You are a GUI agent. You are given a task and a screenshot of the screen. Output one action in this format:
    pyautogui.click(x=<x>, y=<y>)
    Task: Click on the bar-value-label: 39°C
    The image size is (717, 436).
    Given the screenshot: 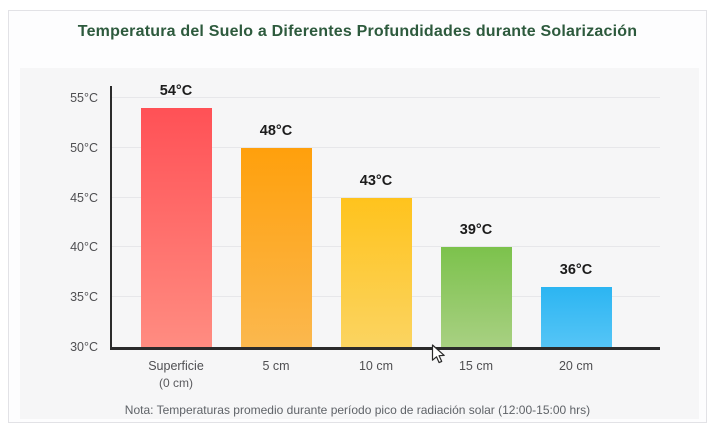 What is the action you would take?
    pyautogui.click(x=476, y=230)
    